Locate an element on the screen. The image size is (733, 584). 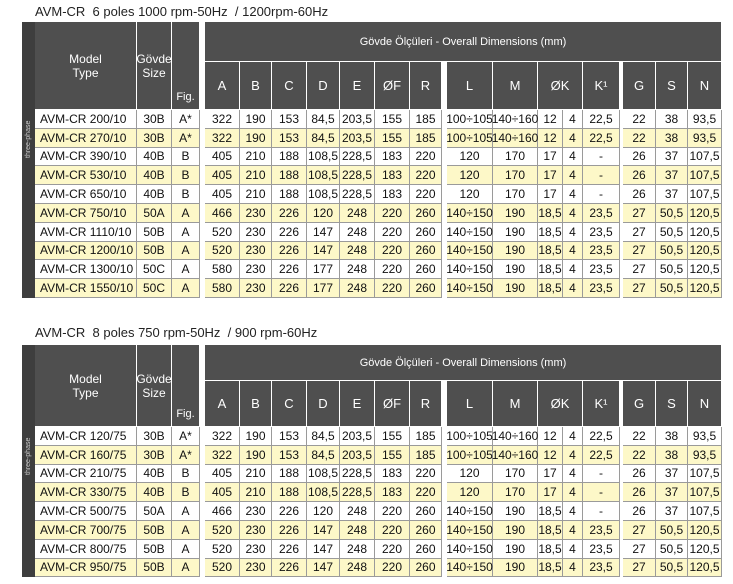
table-cell: 153 is located at coordinates (289, 455).